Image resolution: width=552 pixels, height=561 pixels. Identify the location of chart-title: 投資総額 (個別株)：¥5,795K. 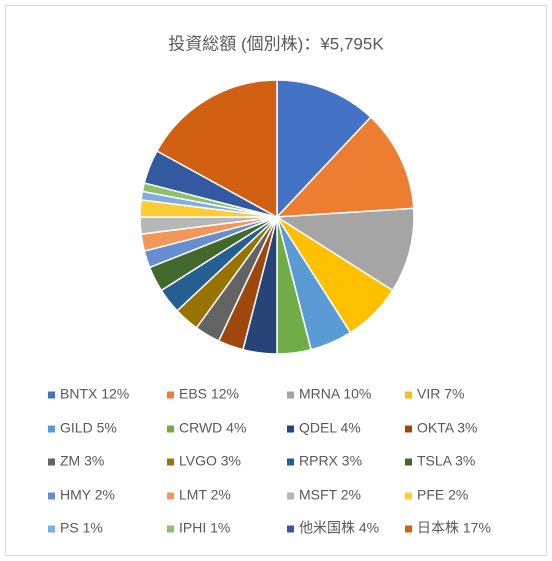
(276, 43).